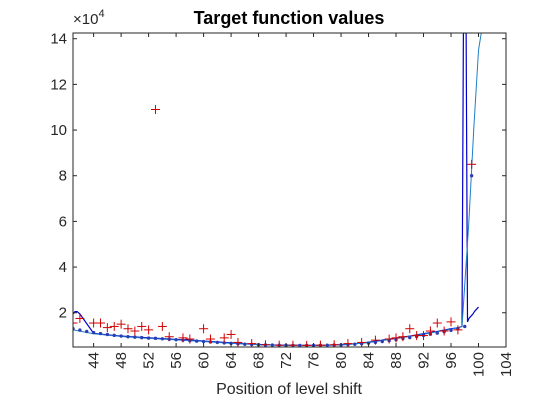  Describe the element at coordinates (231, 360) in the screenshot. I see `x-tick-label: 64` at that location.